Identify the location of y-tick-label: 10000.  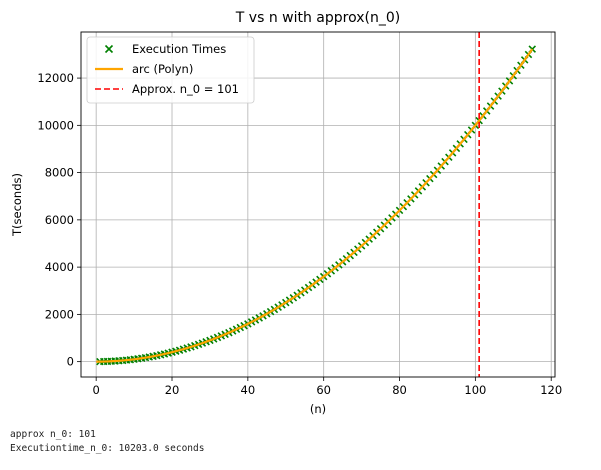
(55, 125).